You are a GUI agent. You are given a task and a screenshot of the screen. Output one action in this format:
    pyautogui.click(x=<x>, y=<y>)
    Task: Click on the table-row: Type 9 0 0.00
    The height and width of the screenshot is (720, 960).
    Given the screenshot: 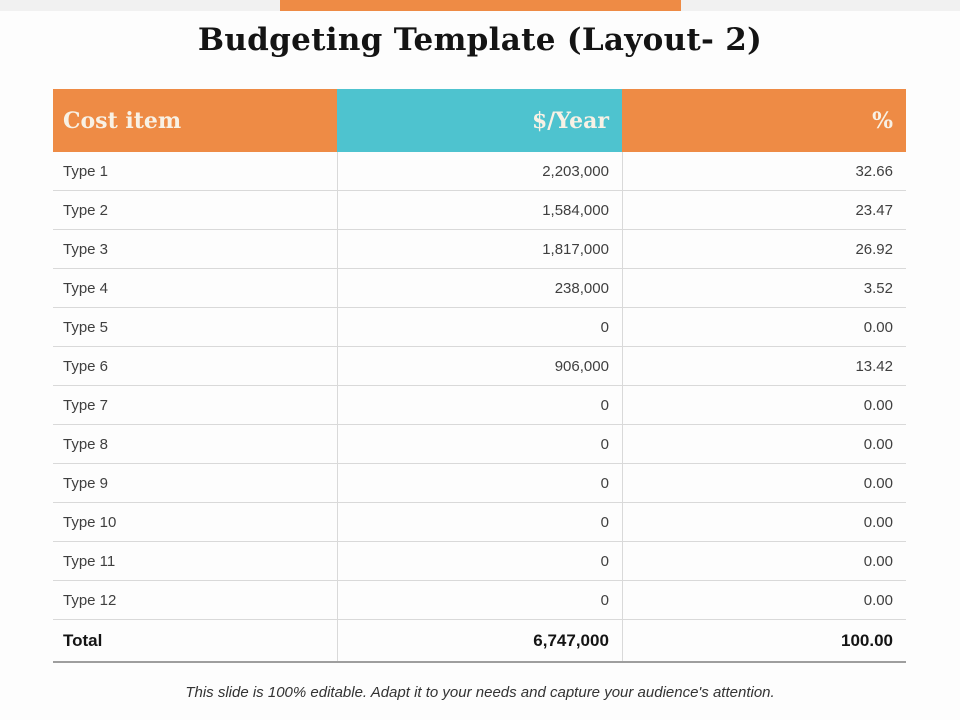 What is the action you would take?
    pyautogui.click(x=479, y=483)
    